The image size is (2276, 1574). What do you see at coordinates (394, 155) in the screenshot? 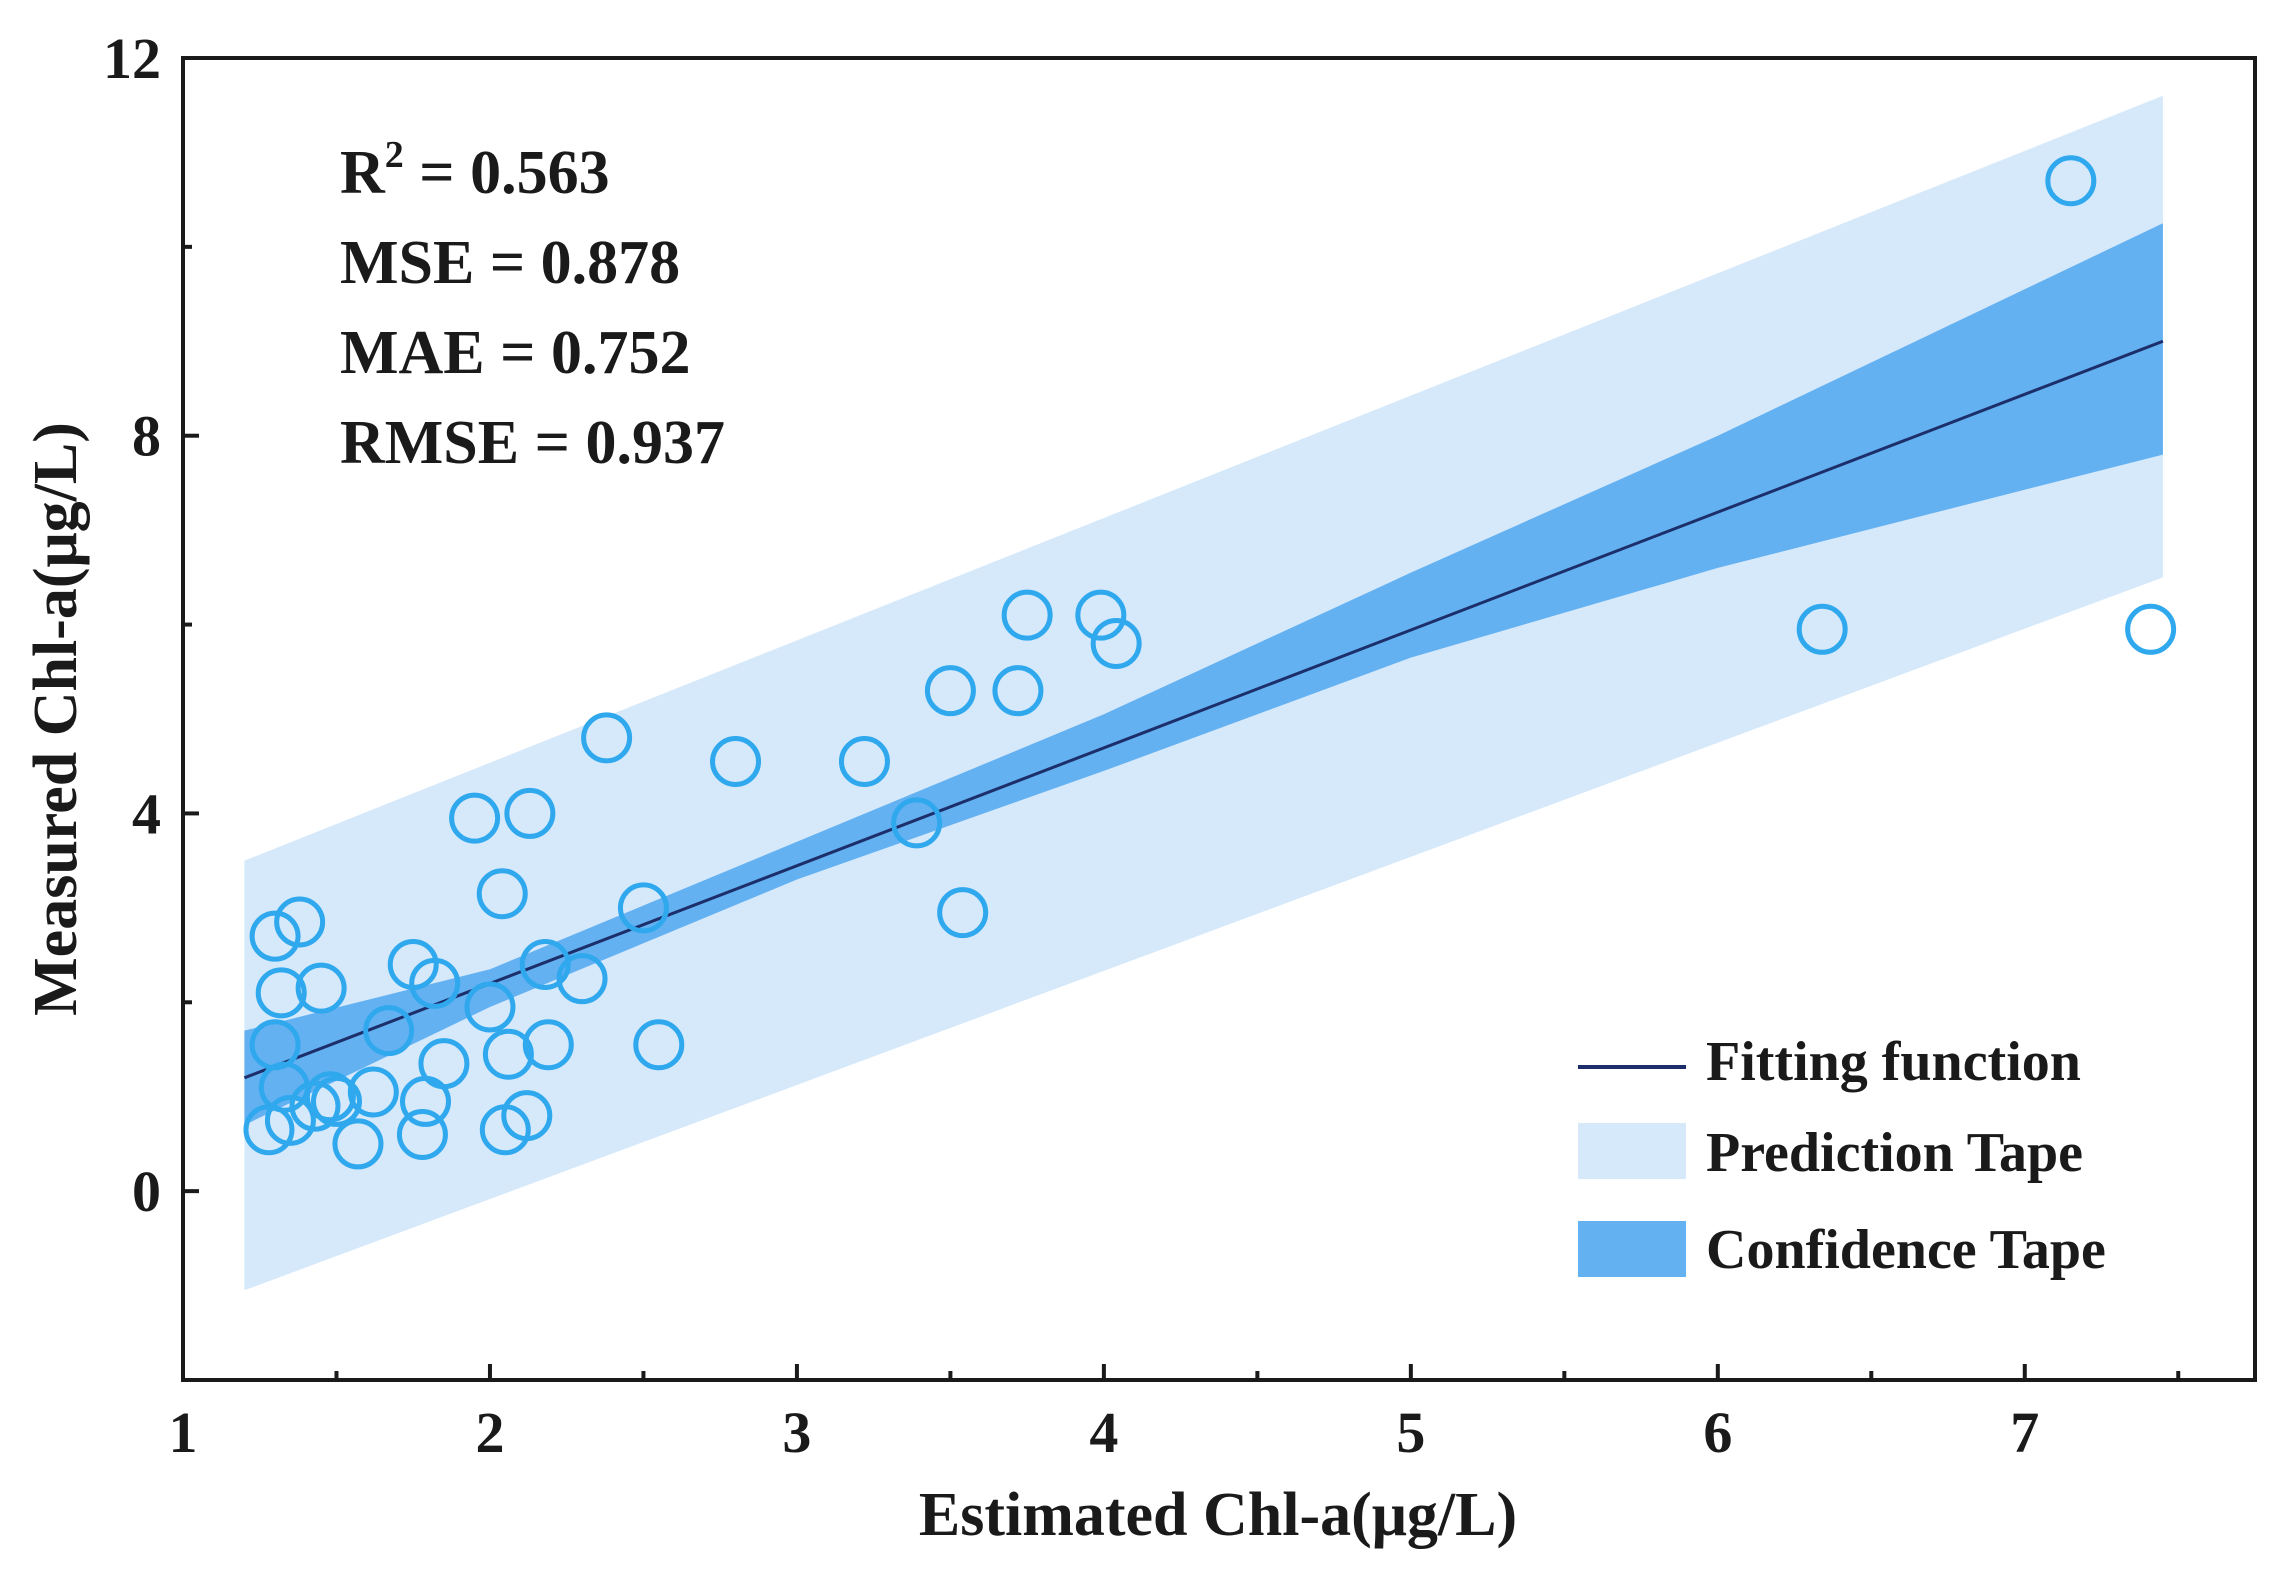
I see `stat-r2-superscript: 2` at bounding box center [394, 155].